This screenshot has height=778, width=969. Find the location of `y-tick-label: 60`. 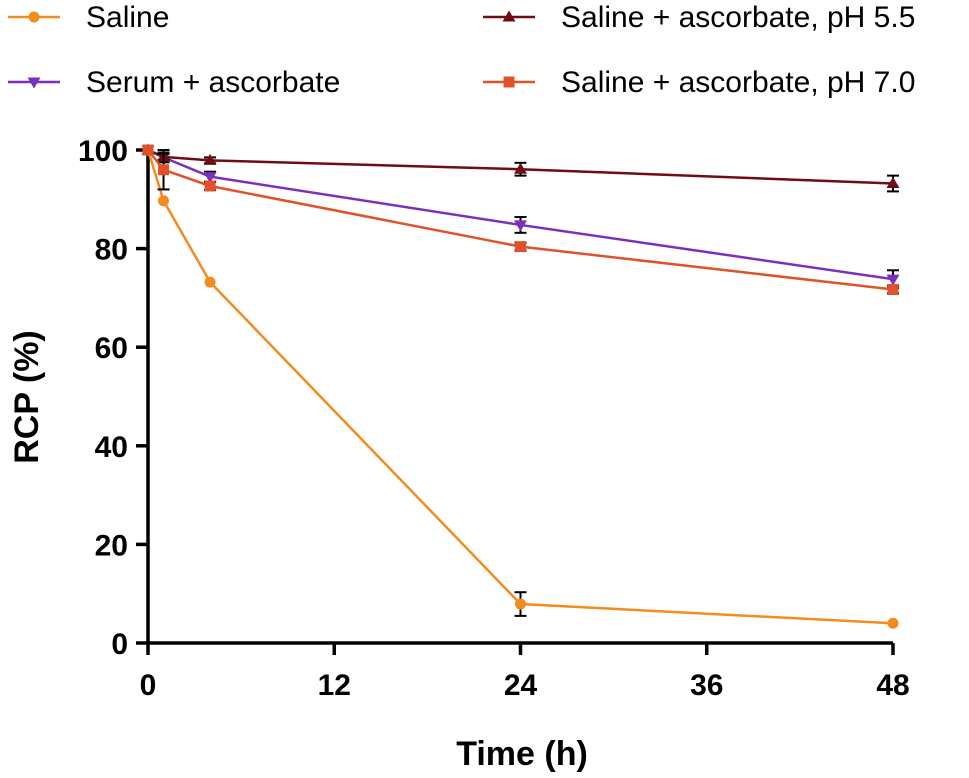

y-tick-label: 60 is located at coordinates (111, 348).